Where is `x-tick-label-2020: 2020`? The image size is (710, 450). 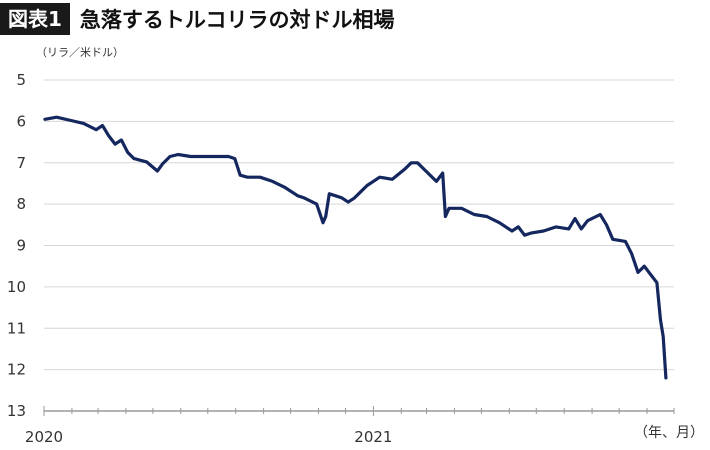 x-tick-label-2020: 2020 is located at coordinates (44, 437).